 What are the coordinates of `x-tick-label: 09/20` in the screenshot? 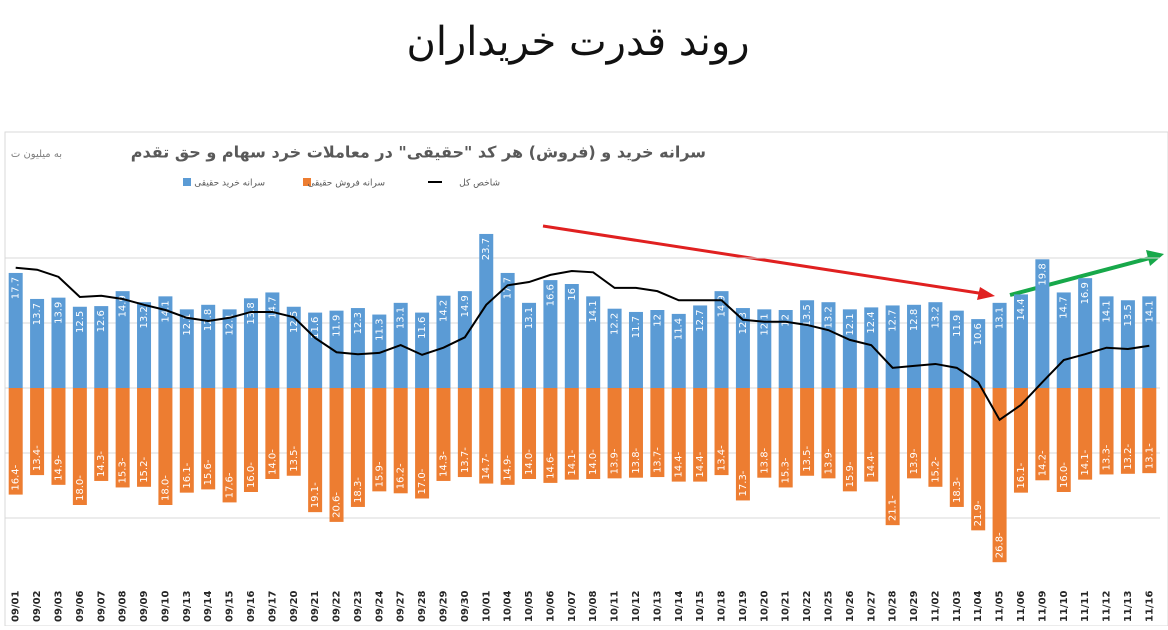 It's located at (294, 606).